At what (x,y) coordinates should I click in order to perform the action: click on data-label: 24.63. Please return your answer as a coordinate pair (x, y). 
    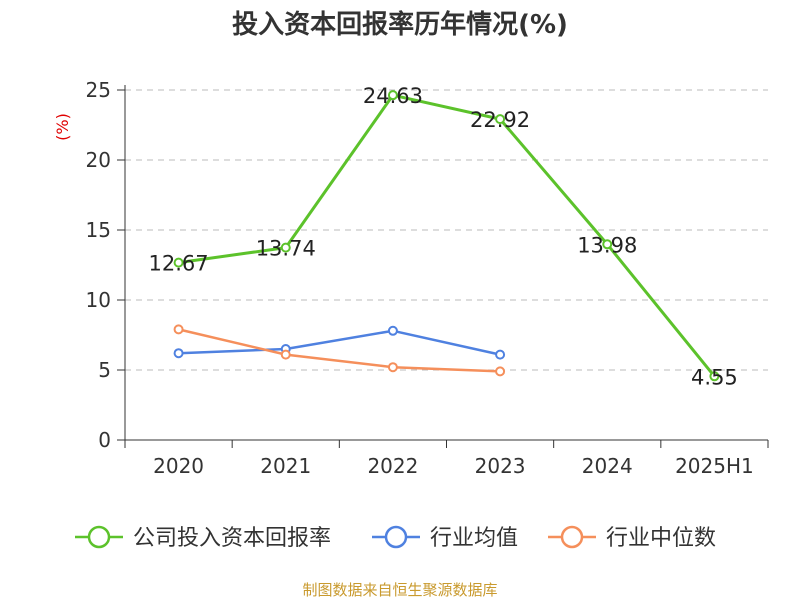
    Looking at the image, I should click on (393, 96).